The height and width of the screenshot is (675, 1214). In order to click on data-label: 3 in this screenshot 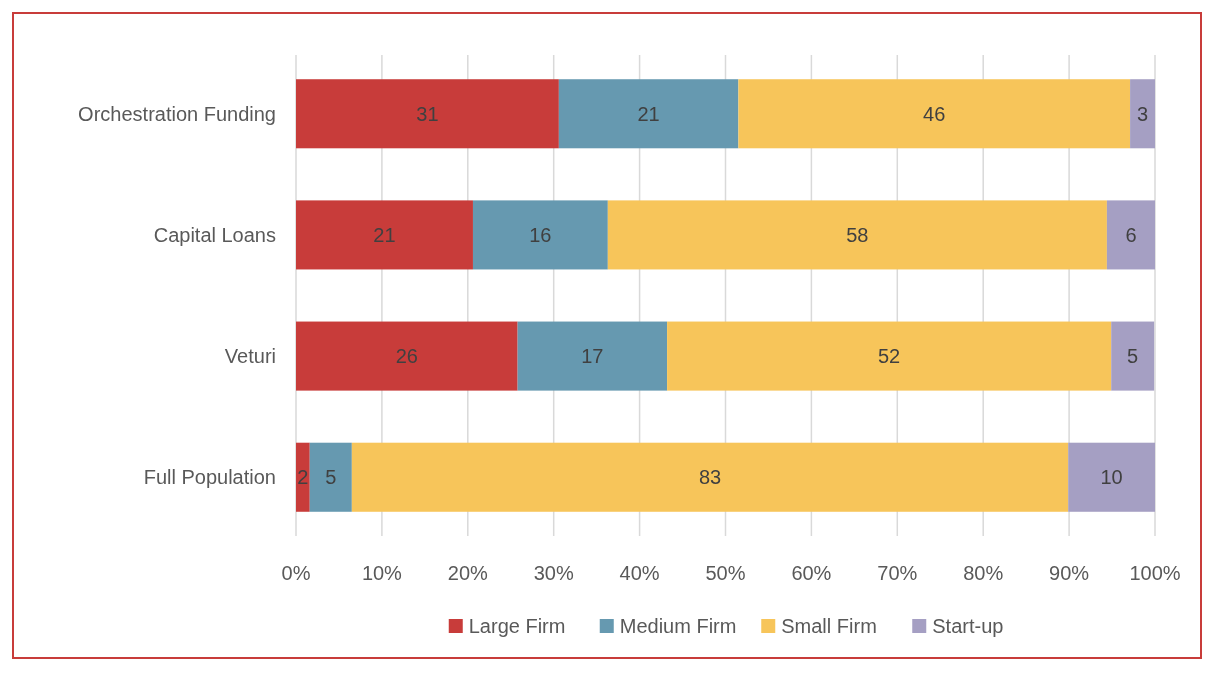, I will do `click(1142, 113)`.